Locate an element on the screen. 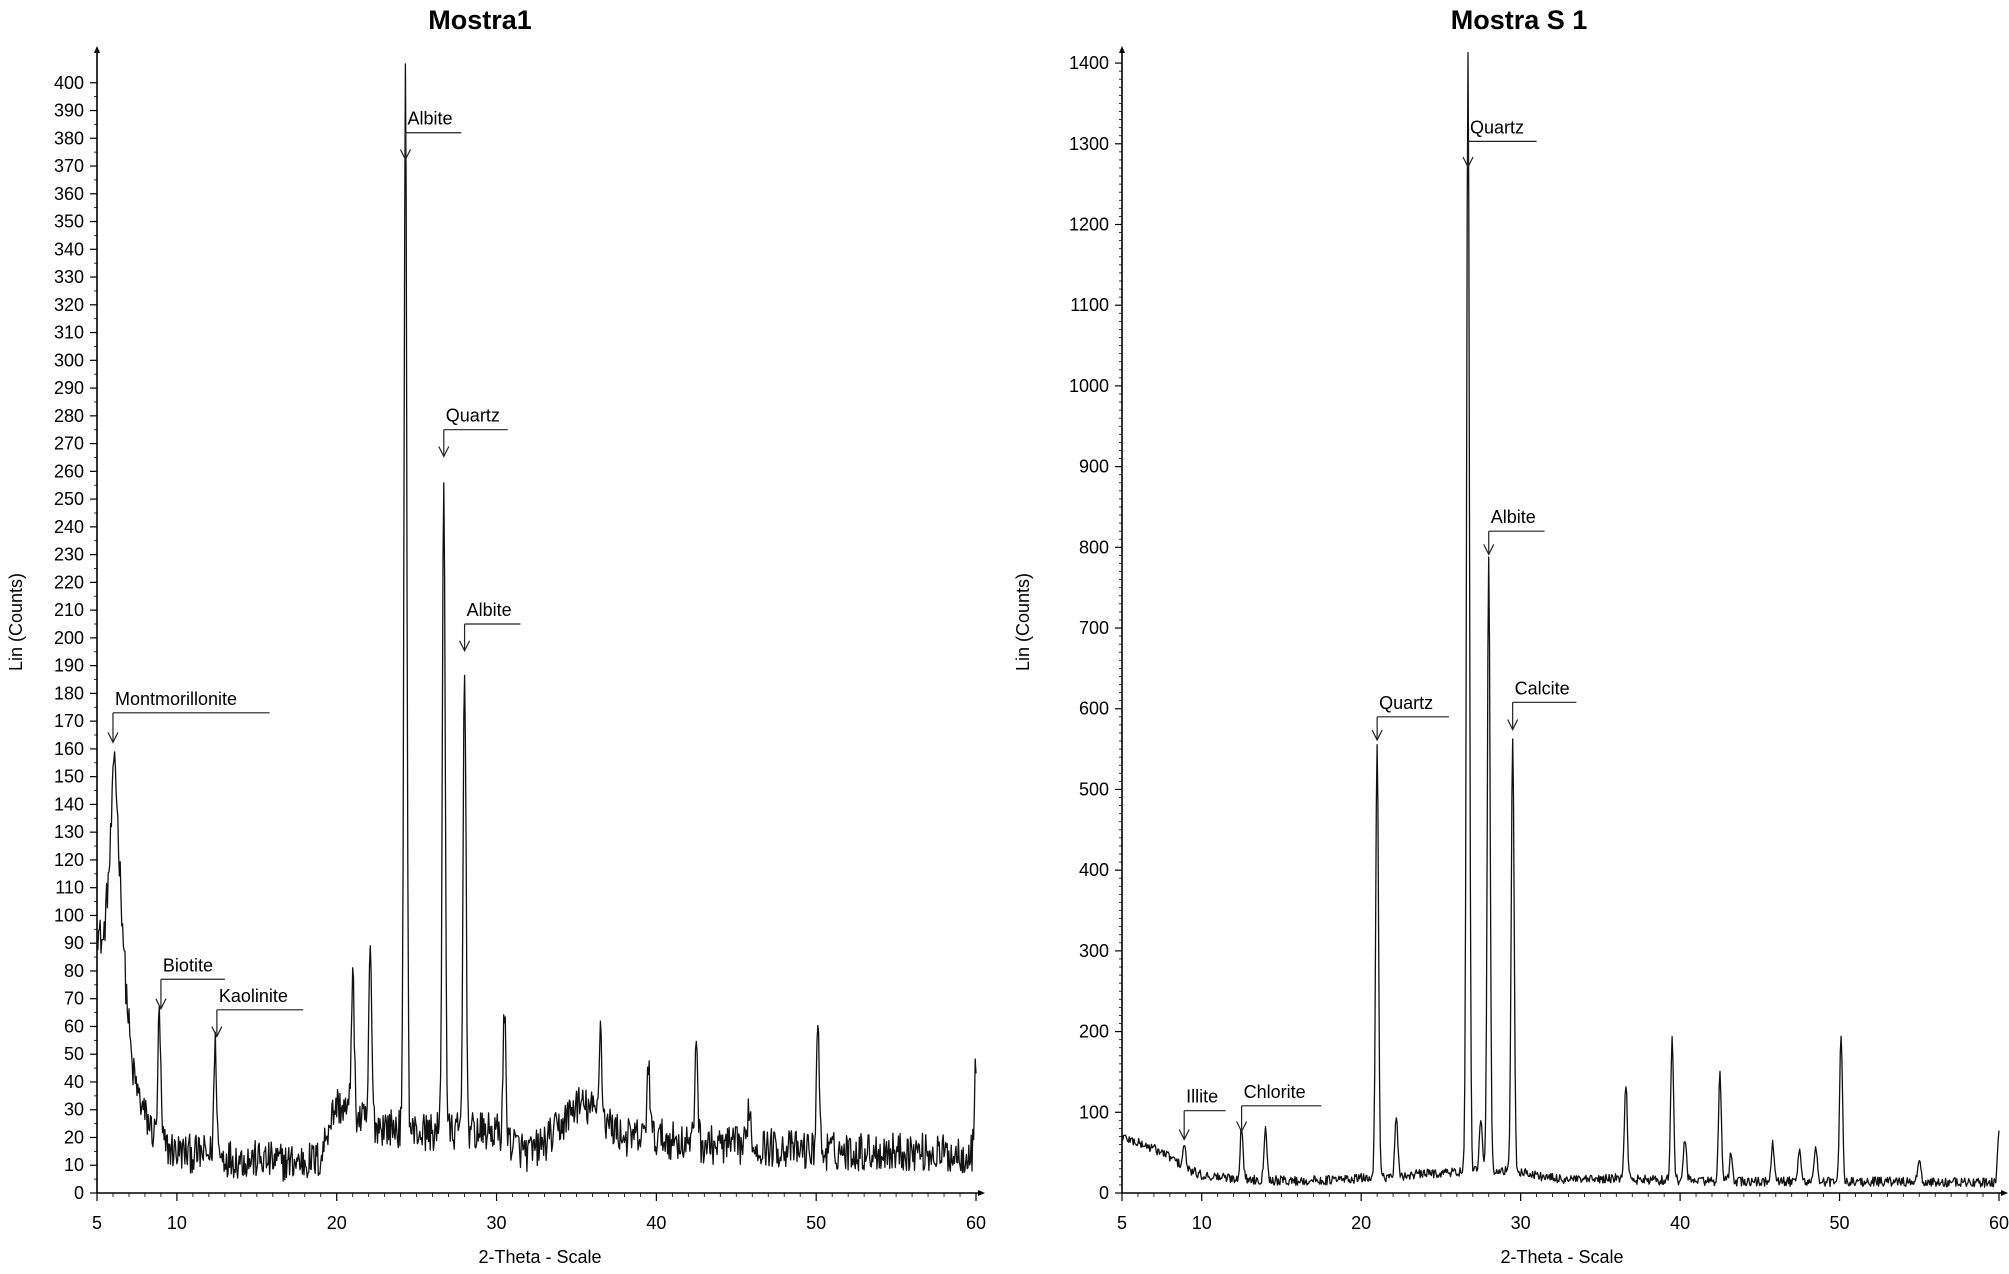 Image resolution: width=2009 pixels, height=1274 pixels. y-tick-label: 1400 is located at coordinates (1089, 63).